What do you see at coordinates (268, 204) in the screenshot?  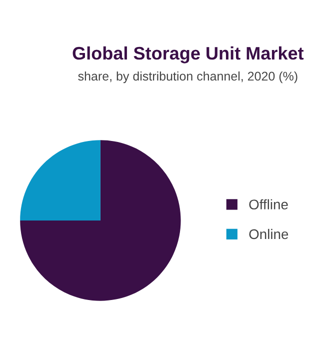 I see `legend-label: Offline` at bounding box center [268, 204].